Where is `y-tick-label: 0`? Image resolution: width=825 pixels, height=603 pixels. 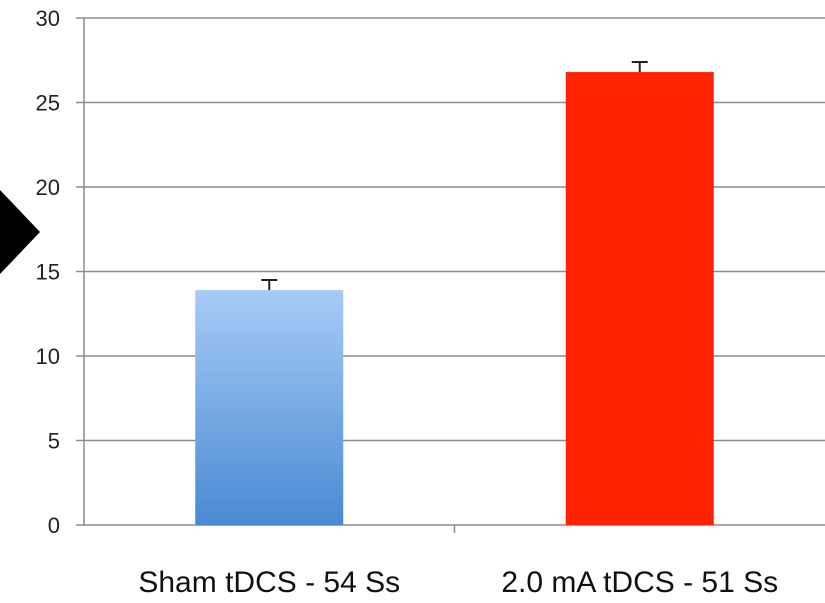
y-tick-label: 0 is located at coordinates (54, 525).